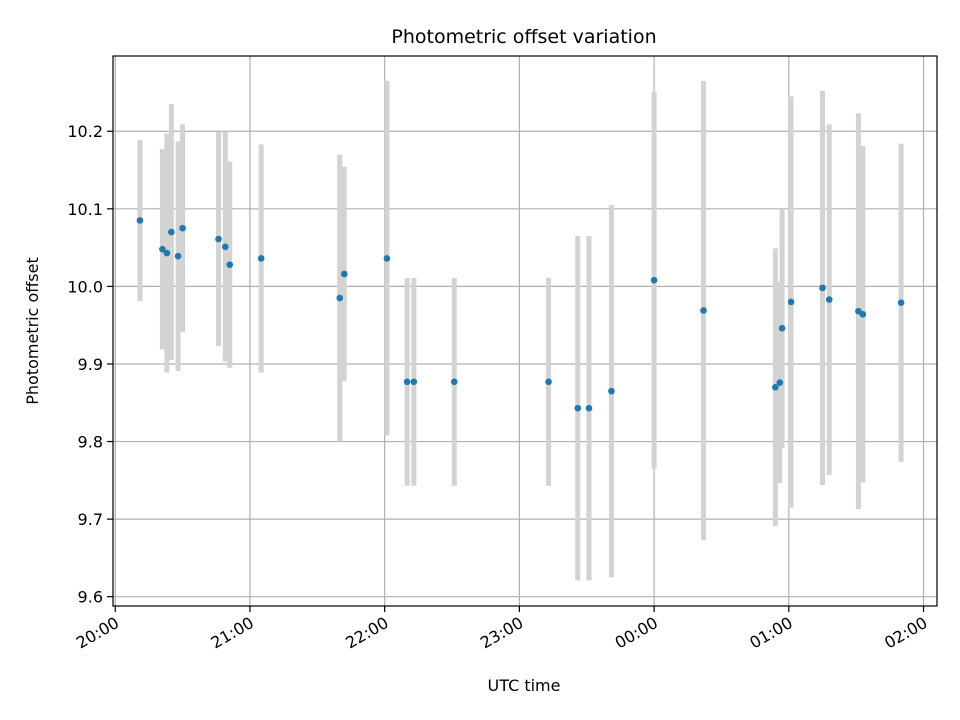 This screenshot has height=720, width=960. Describe the element at coordinates (90, 597) in the screenshot. I see `y-tick-label: 9.6` at that location.